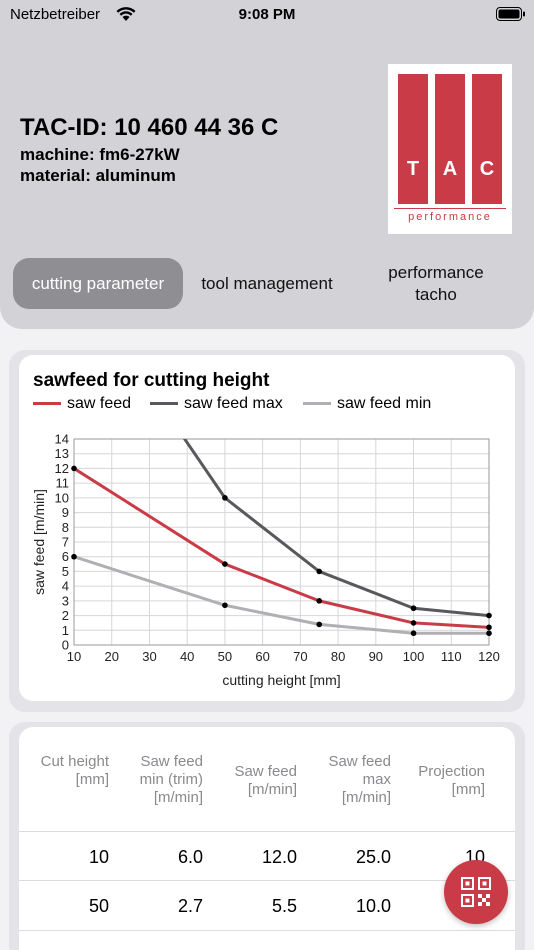 This screenshot has width=534, height=950. What do you see at coordinates (111, 656) in the screenshot?
I see `x-tick-label: 20` at bounding box center [111, 656].